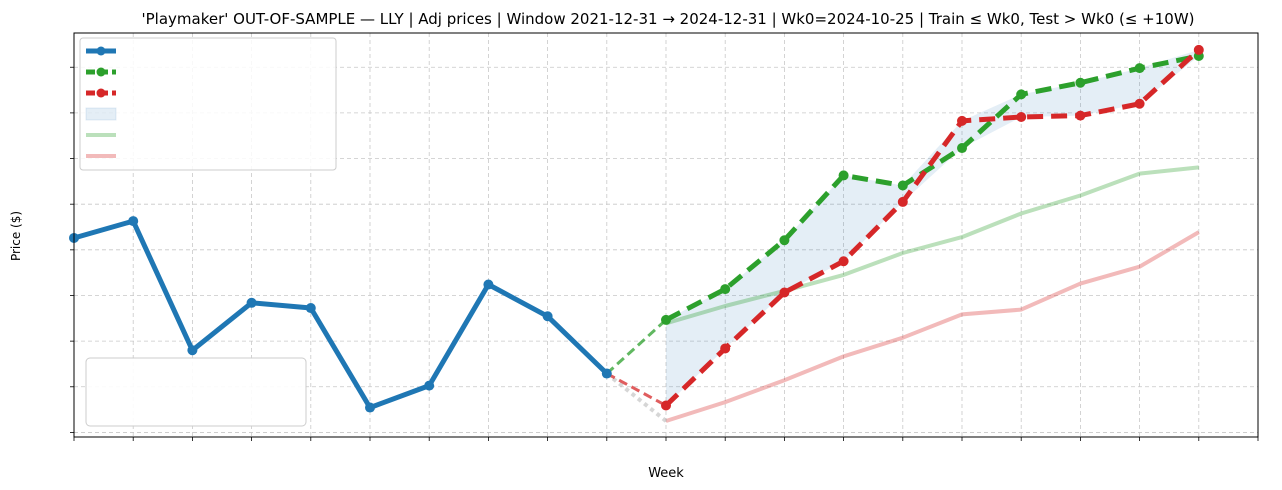 Image resolution: width=1282 pixels, height=490 pixels. I want to click on upside-connector, so click(636, 346).